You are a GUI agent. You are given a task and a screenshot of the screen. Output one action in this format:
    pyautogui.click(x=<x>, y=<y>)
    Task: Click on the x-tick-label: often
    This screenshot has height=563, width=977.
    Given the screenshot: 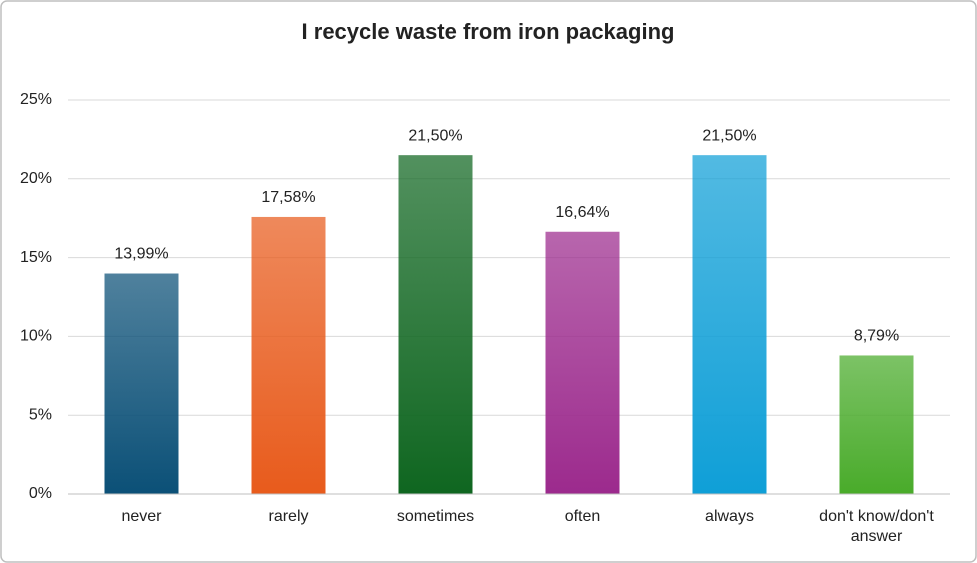 What is the action you would take?
    pyautogui.click(x=582, y=516)
    